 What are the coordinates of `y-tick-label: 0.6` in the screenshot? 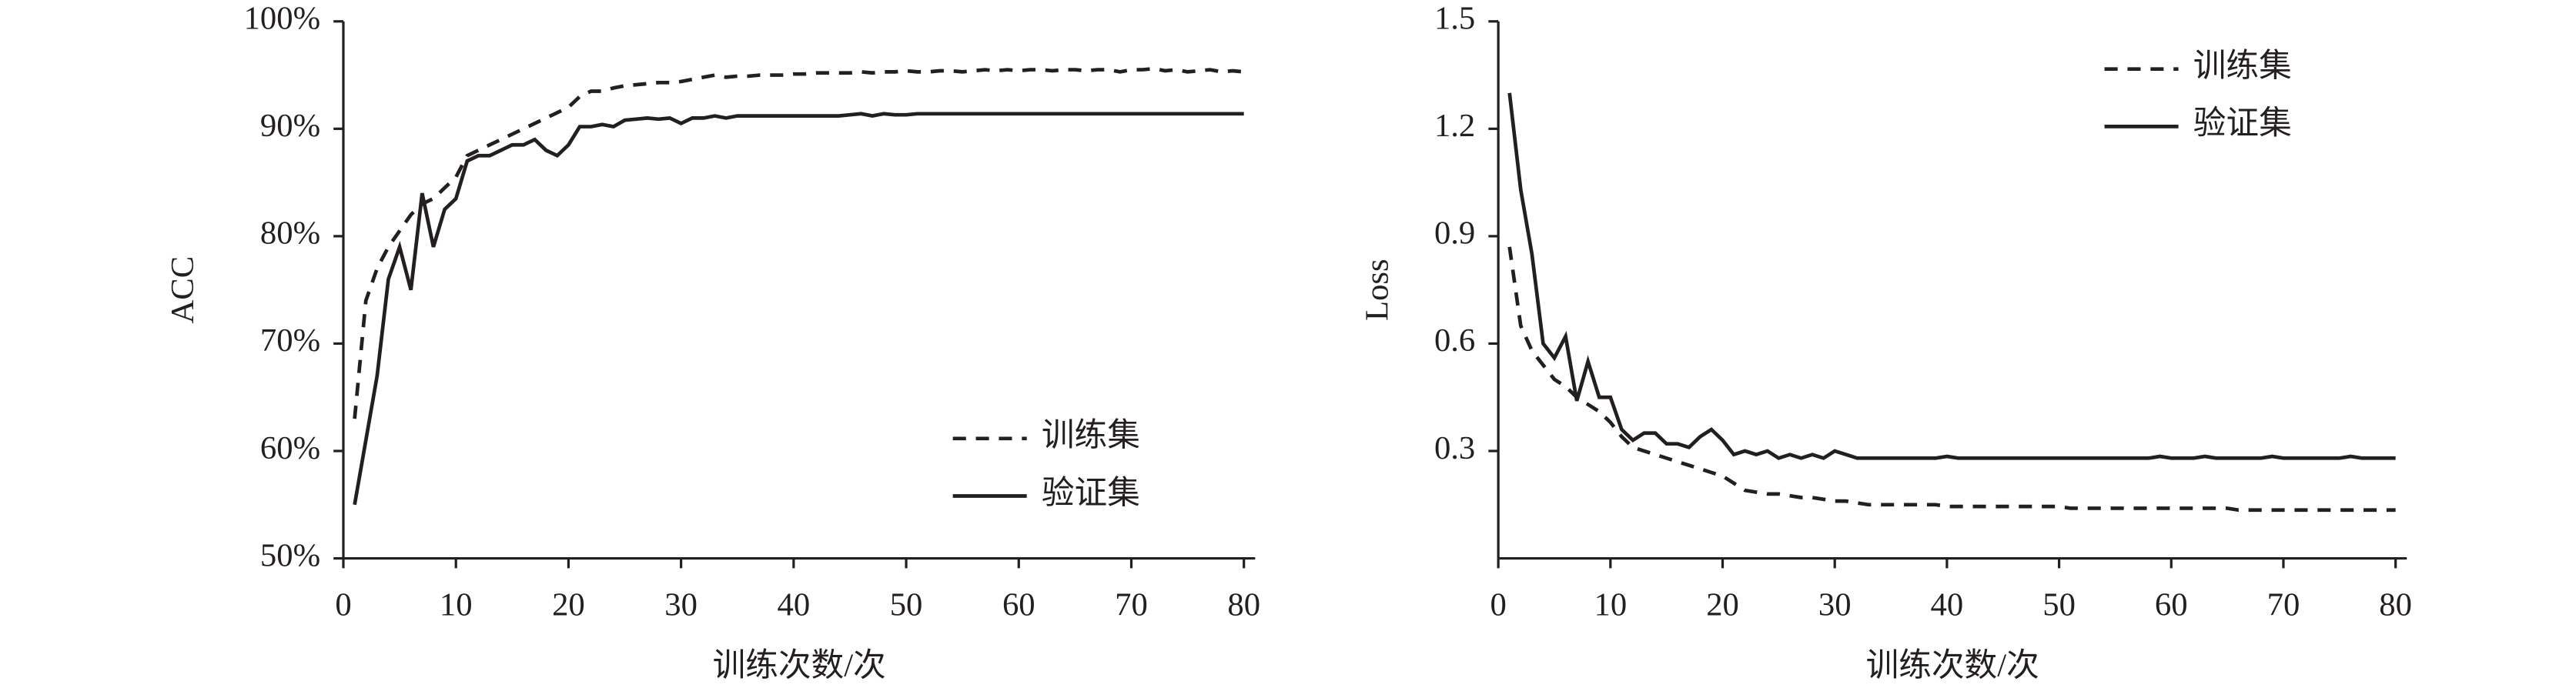 It's located at (1454, 340).